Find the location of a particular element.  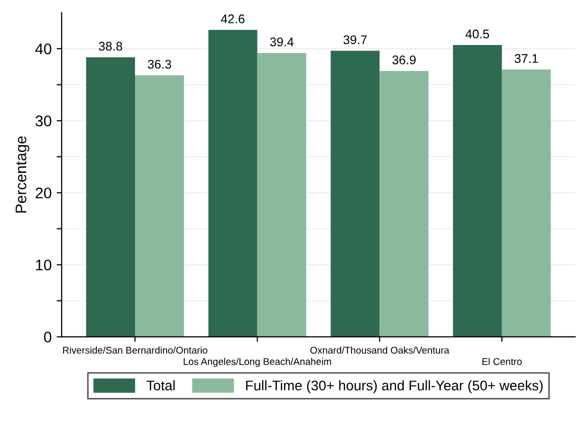

data-label: 40.5 is located at coordinates (478, 34).